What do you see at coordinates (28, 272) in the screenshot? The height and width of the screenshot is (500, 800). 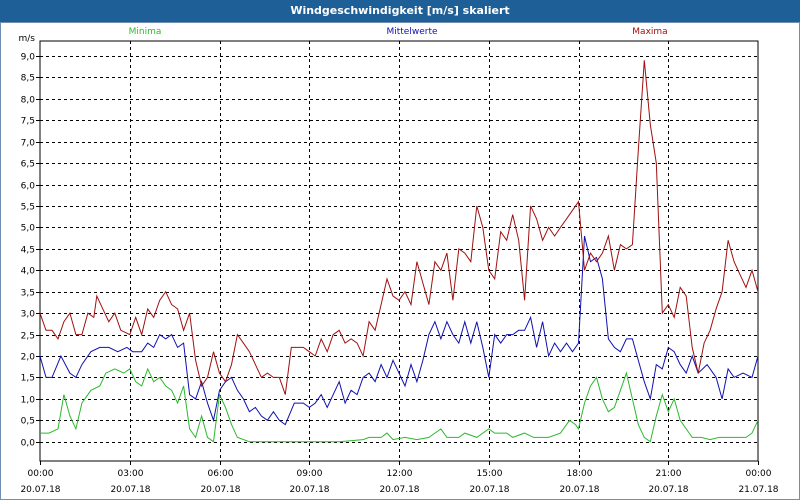 I see `y-tick-label: 4,0` at bounding box center [28, 272].